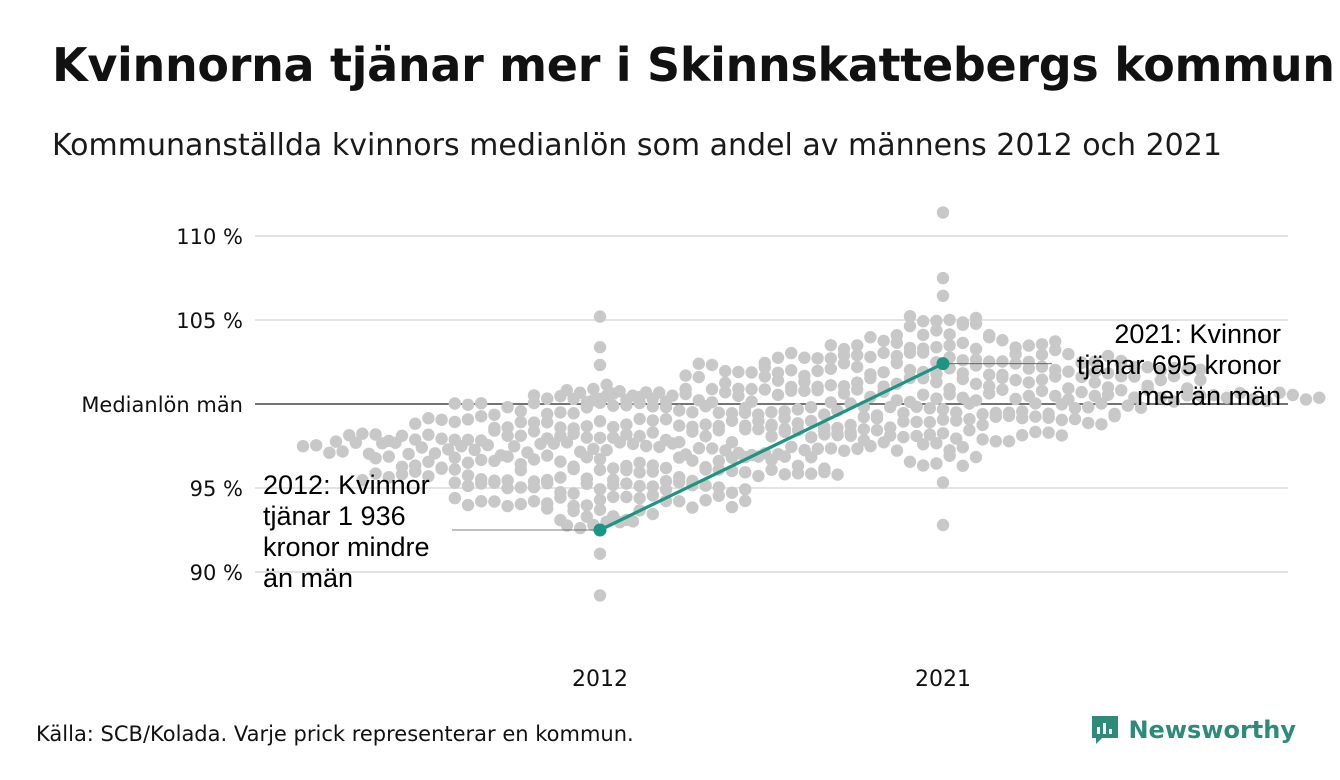 The width and height of the screenshot is (1340, 780). Describe the element at coordinates (771, 447) in the screenshot. I see `highlight-line` at that location.